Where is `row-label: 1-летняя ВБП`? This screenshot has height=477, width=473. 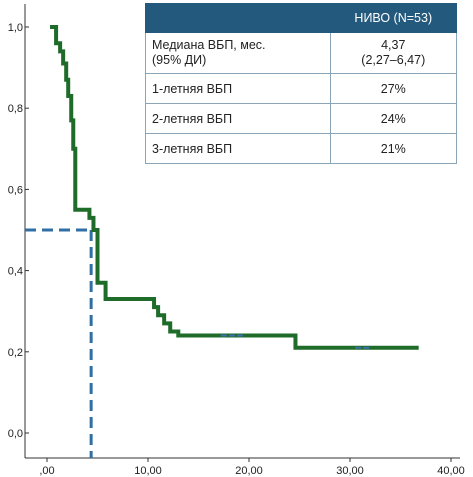 row-label: 1-летняя ВБП is located at coordinates (238, 88).